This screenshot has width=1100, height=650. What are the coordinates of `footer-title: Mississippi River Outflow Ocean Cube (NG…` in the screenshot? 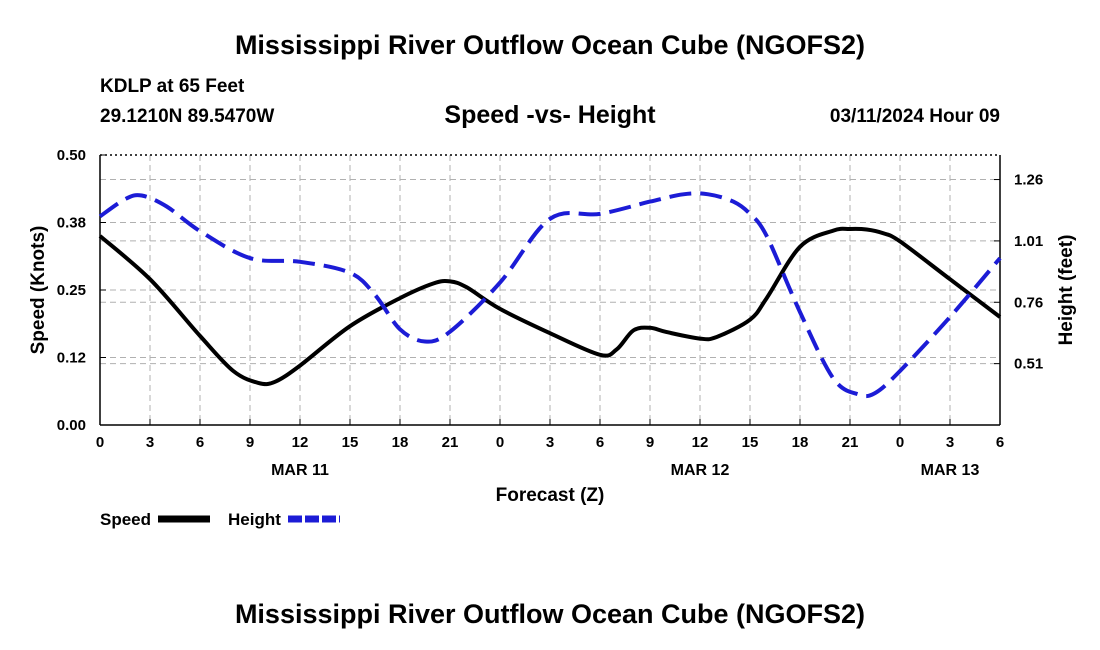 It's located at (550, 614).